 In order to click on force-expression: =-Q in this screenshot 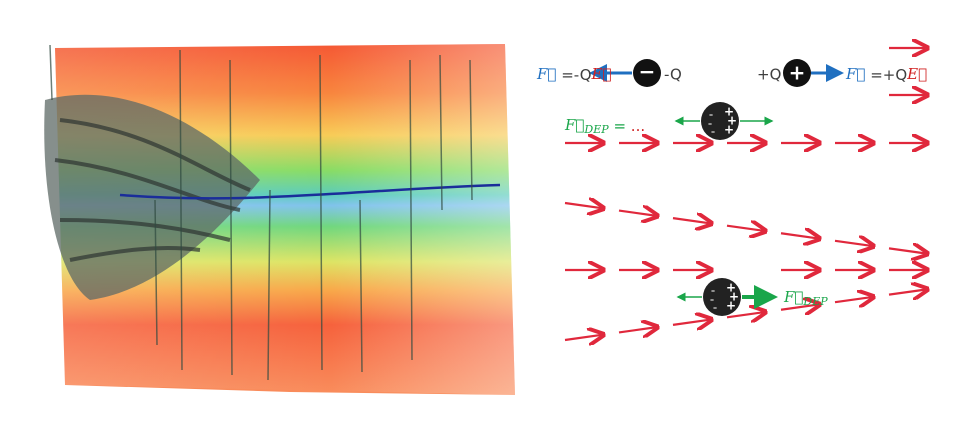, I will do `click(573, 75)`.